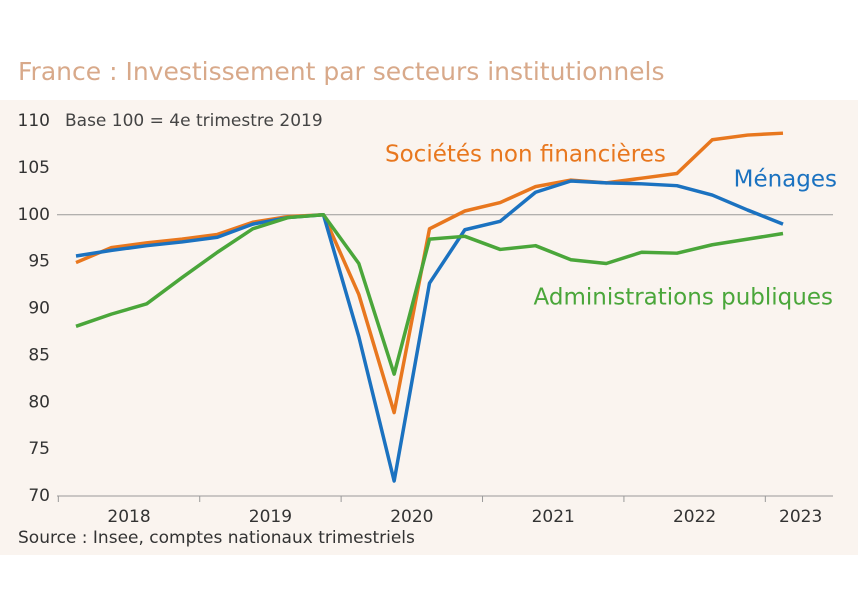 The image size is (858, 604). Describe the element at coordinates (411, 517) in the screenshot. I see `x-tick-label: 2020` at that location.